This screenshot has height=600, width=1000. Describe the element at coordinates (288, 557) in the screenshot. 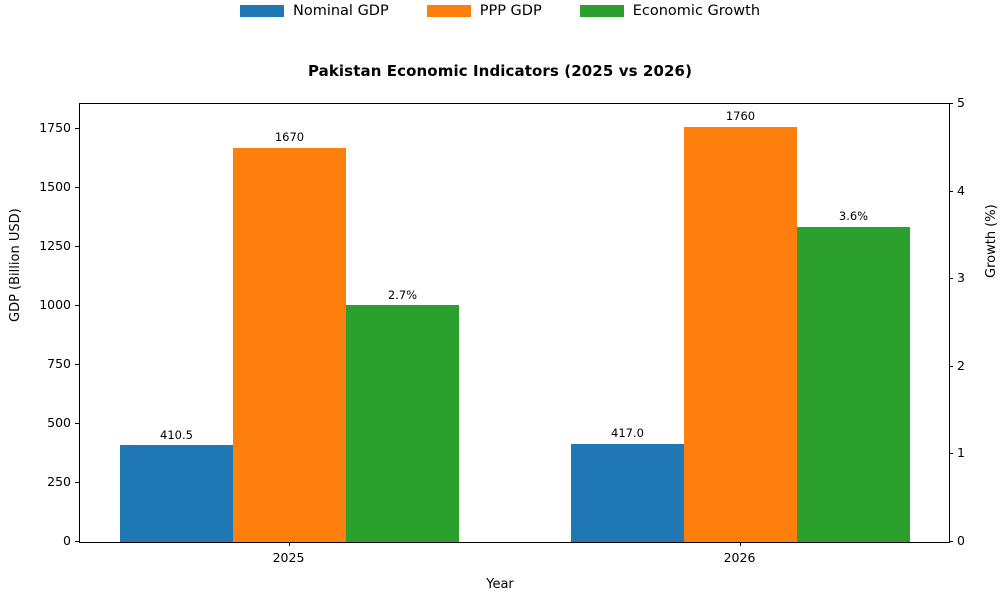

I see `x-tick-label-2025: 2025` at that location.